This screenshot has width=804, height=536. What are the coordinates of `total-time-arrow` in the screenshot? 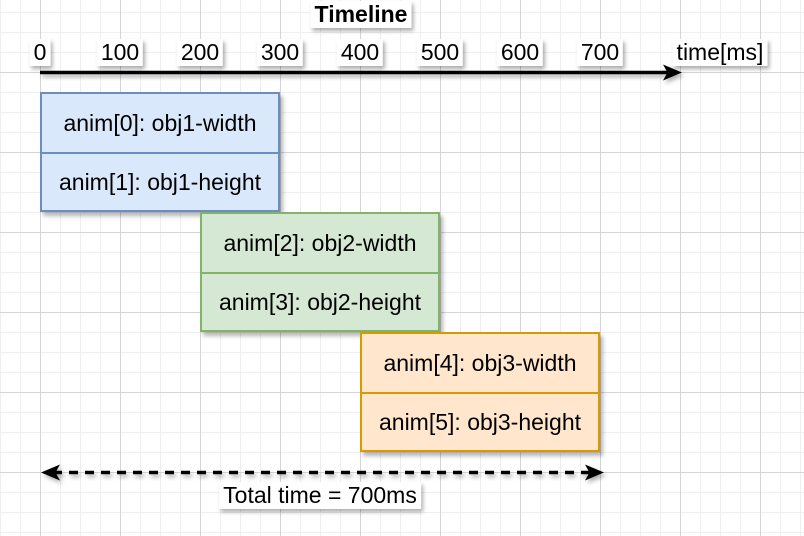 It's located at (322, 472).